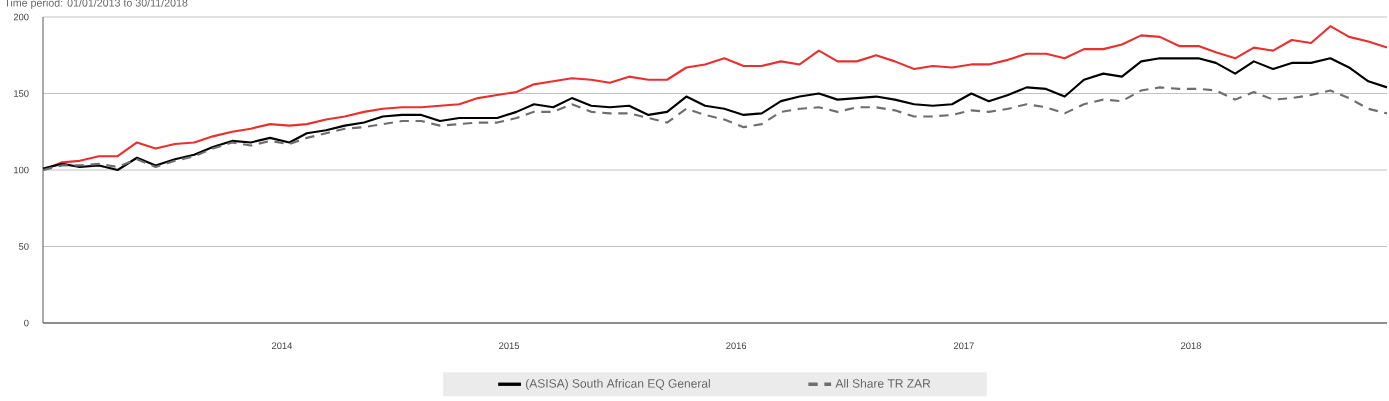  Describe the element at coordinates (618, 384) in the screenshot. I see `legend-label: (ASISA) South African EQ General` at that location.